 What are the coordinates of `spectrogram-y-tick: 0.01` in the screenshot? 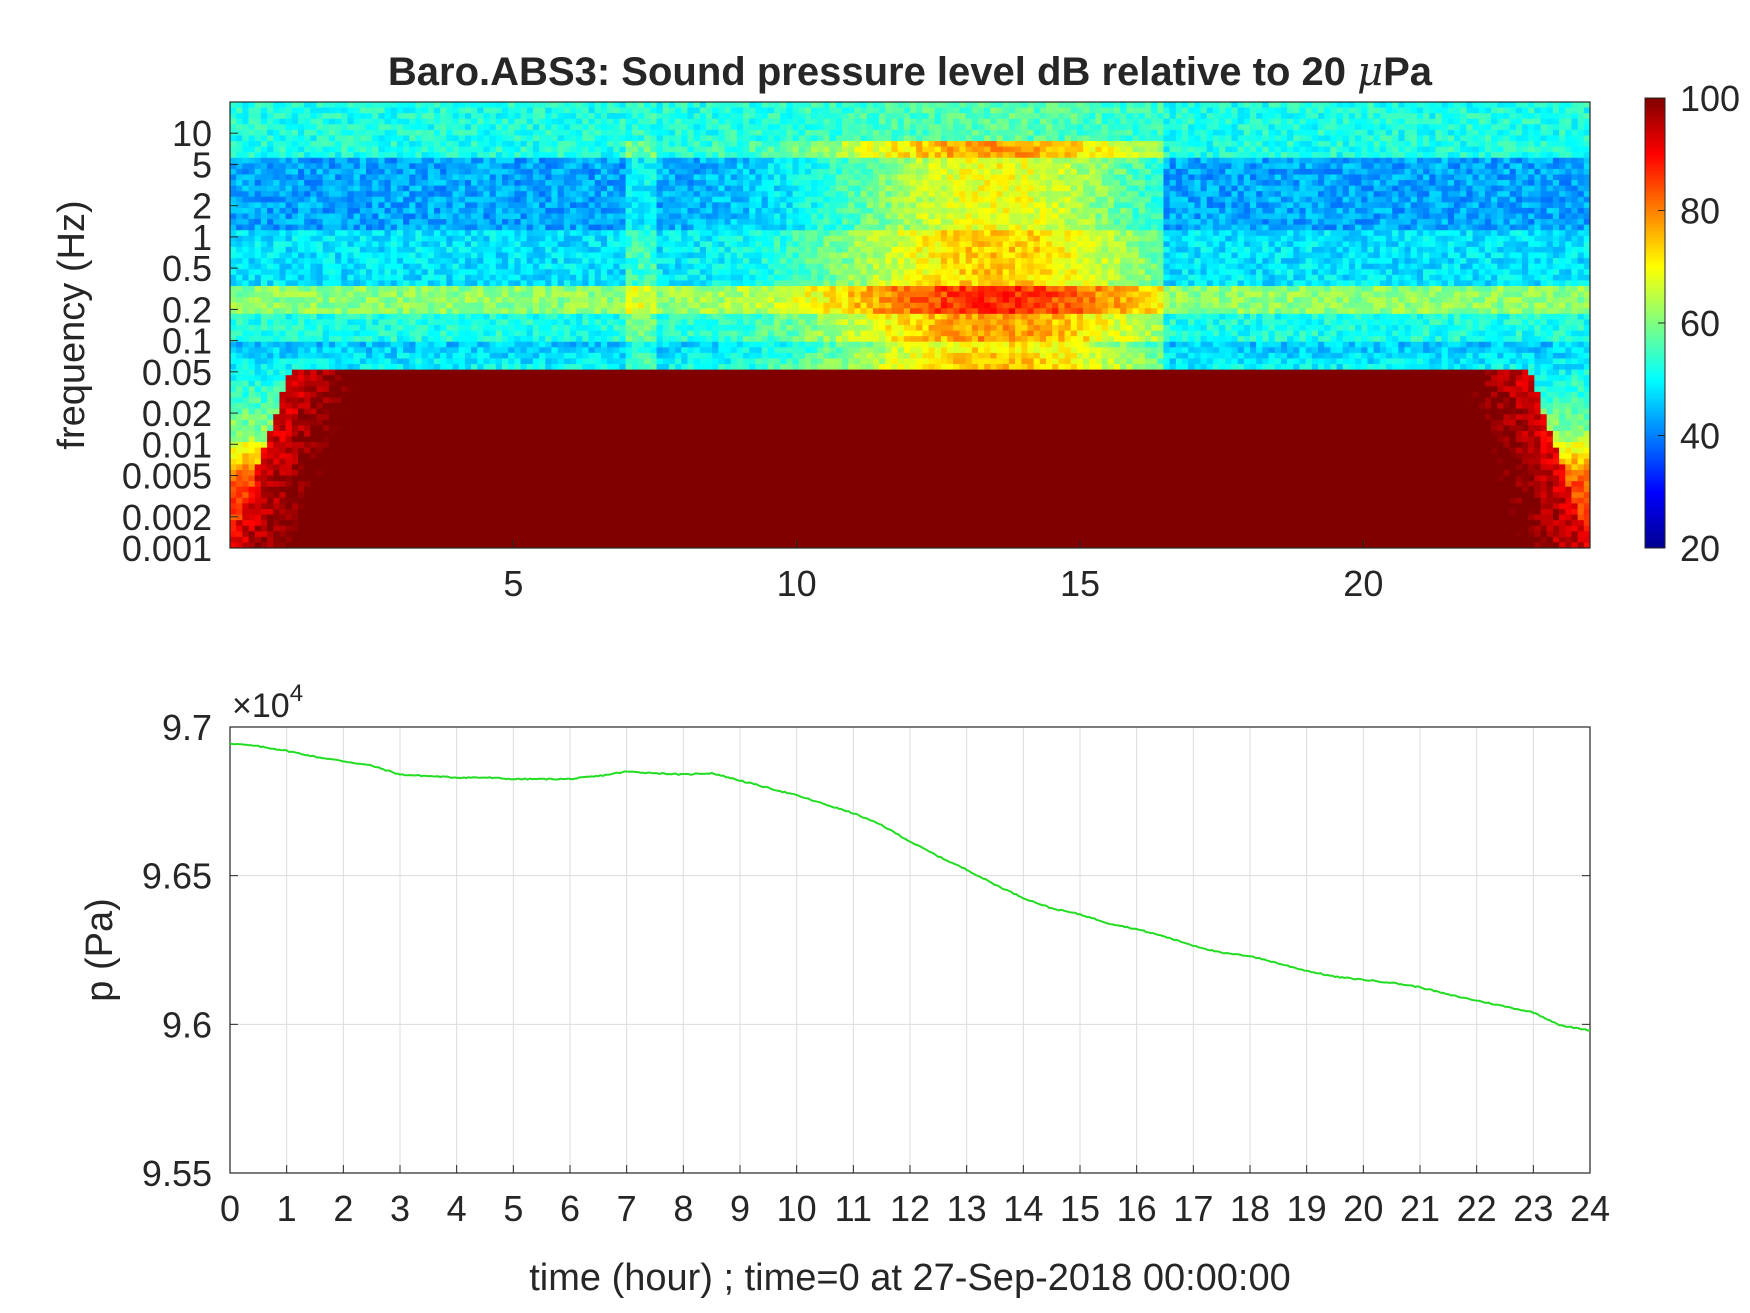 It's located at (190, 444).